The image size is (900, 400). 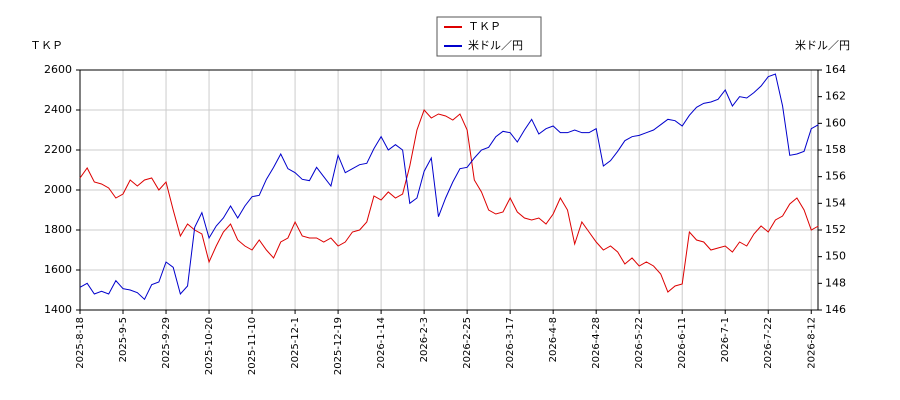 I want to click on legend-box, so click(x=489, y=36).